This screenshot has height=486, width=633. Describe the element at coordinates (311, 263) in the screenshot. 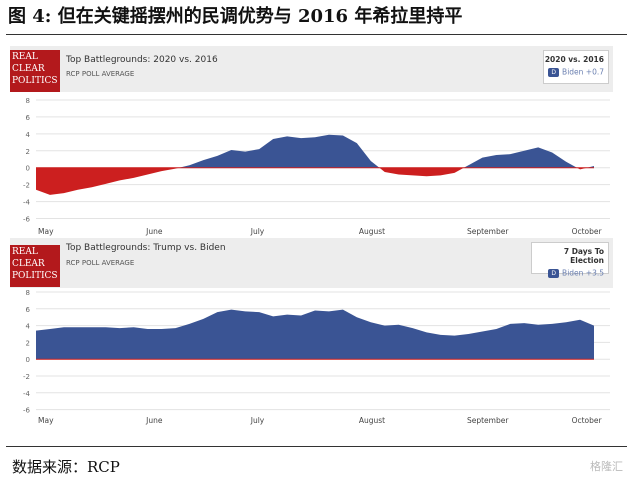

I see `chart-2-header` at that location.